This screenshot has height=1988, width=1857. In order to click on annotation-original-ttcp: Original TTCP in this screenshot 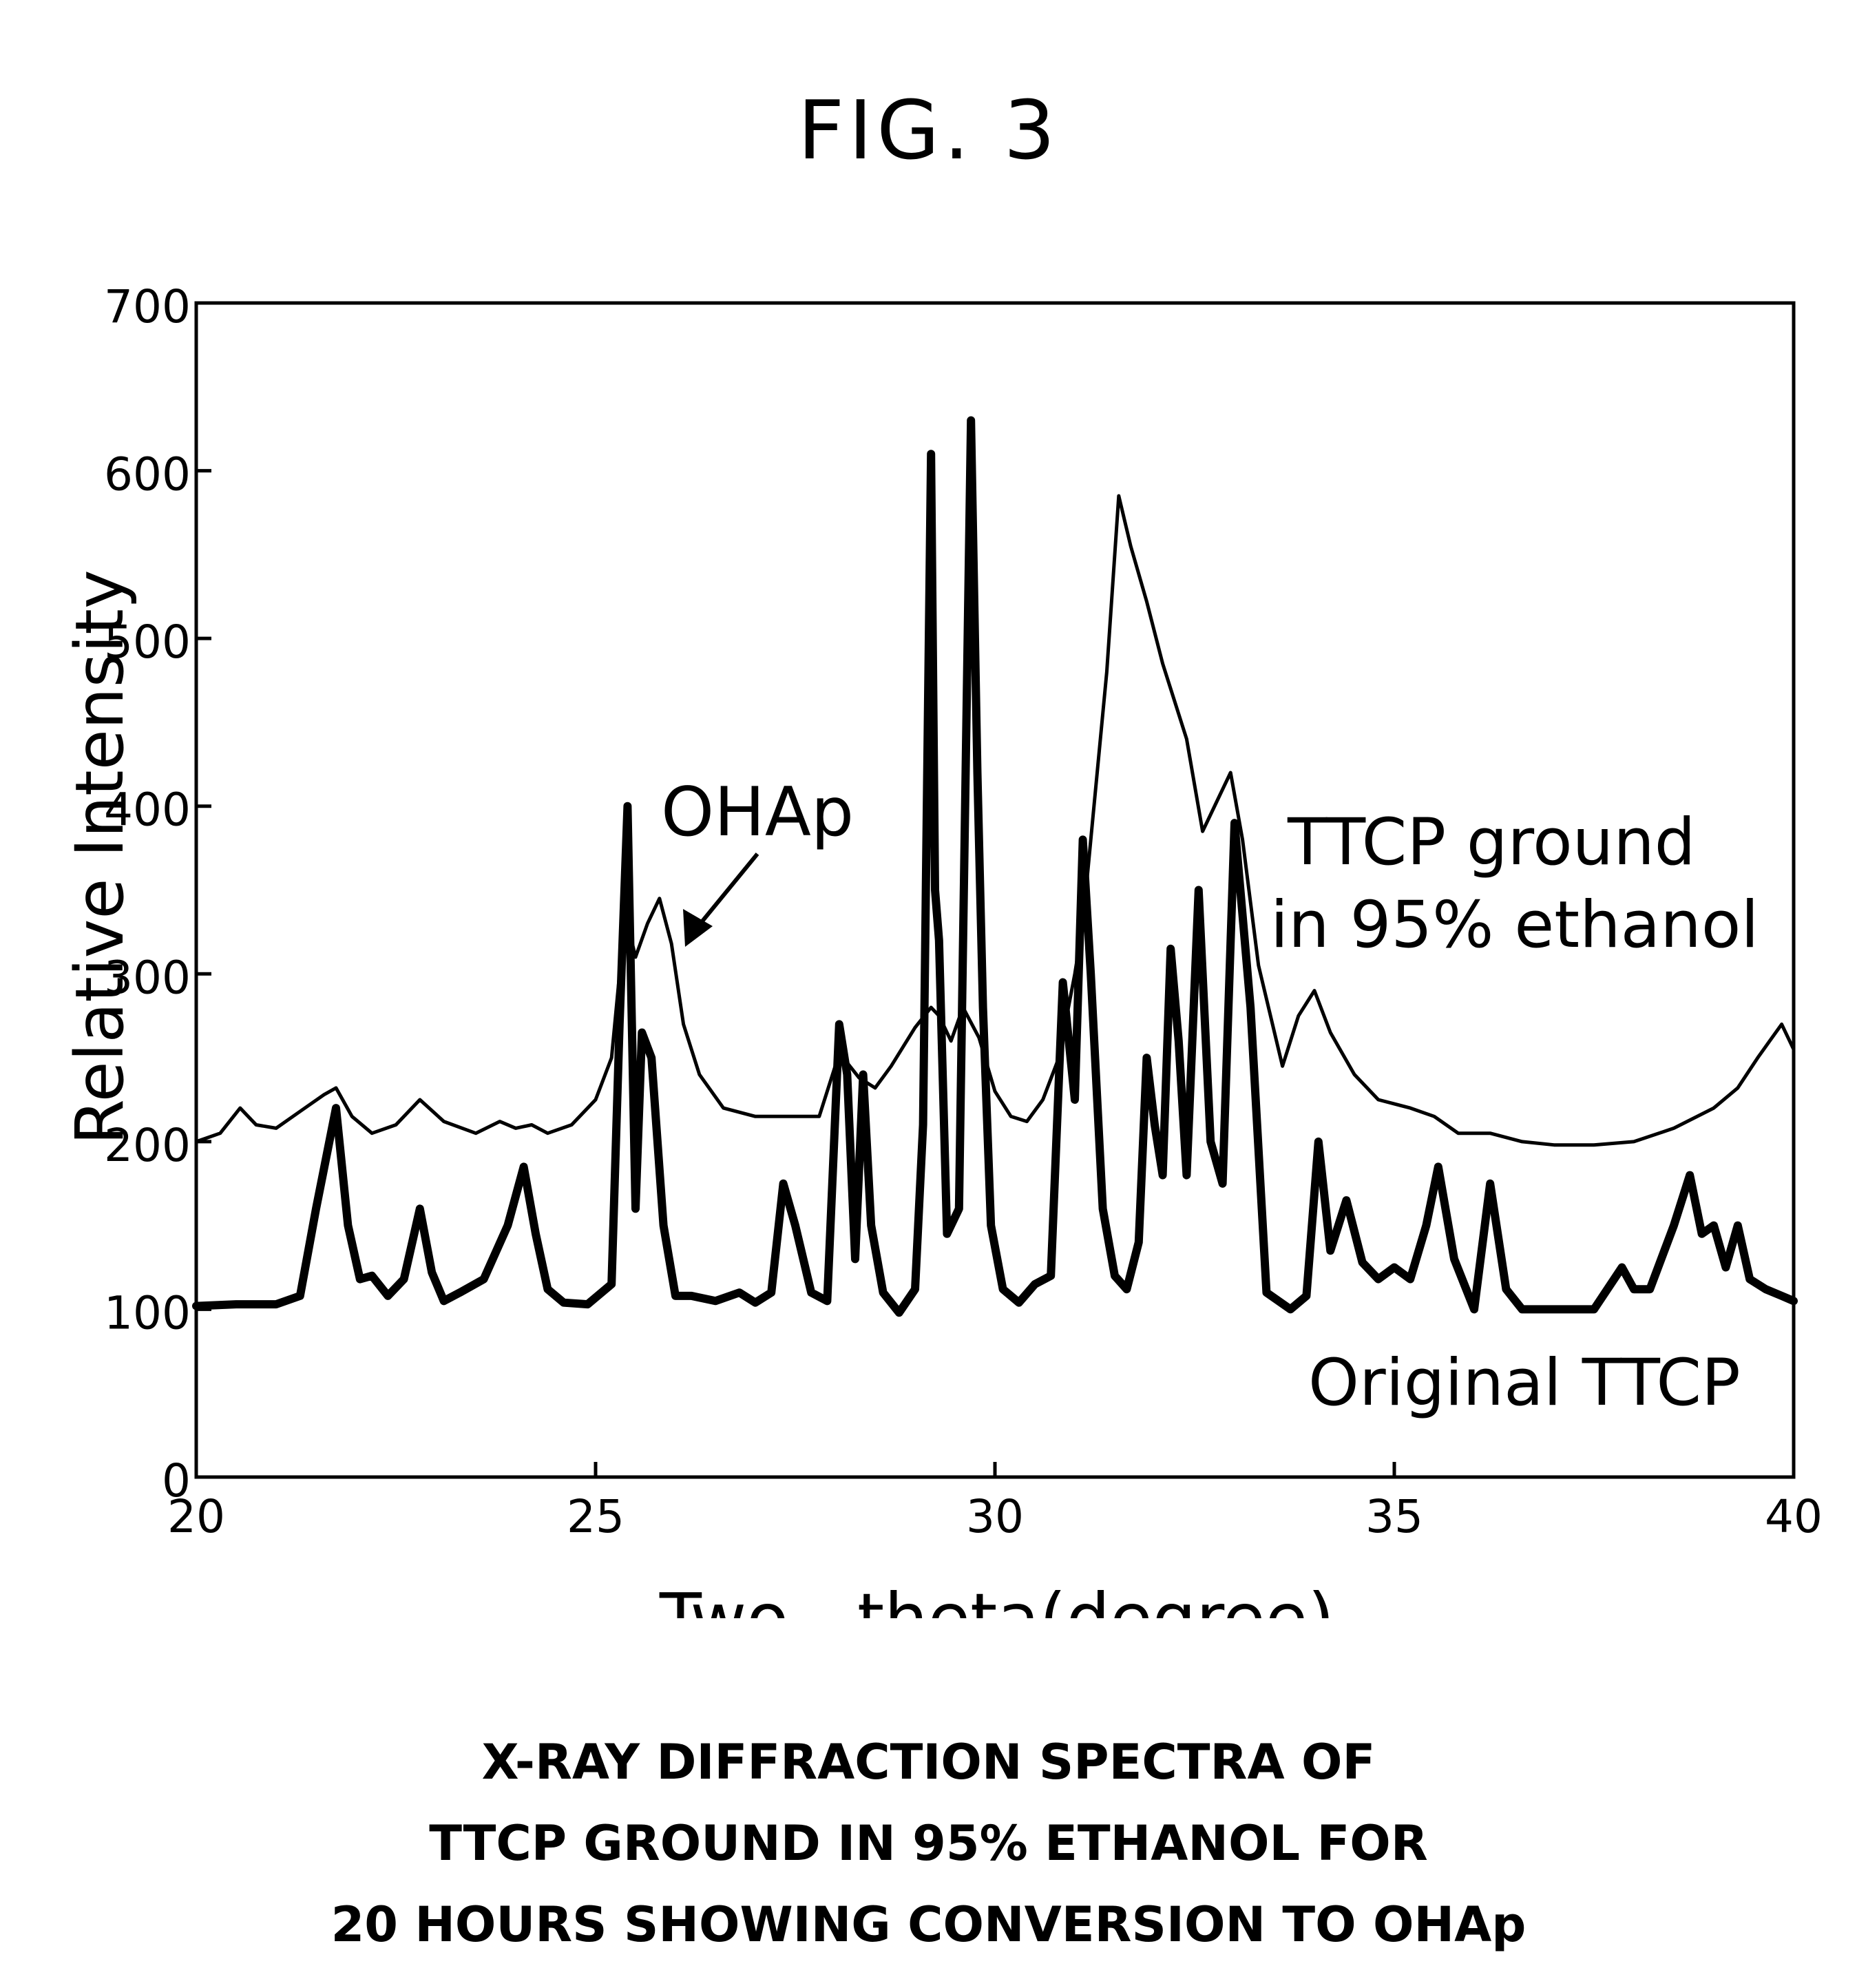, I will do `click(1524, 1383)`.